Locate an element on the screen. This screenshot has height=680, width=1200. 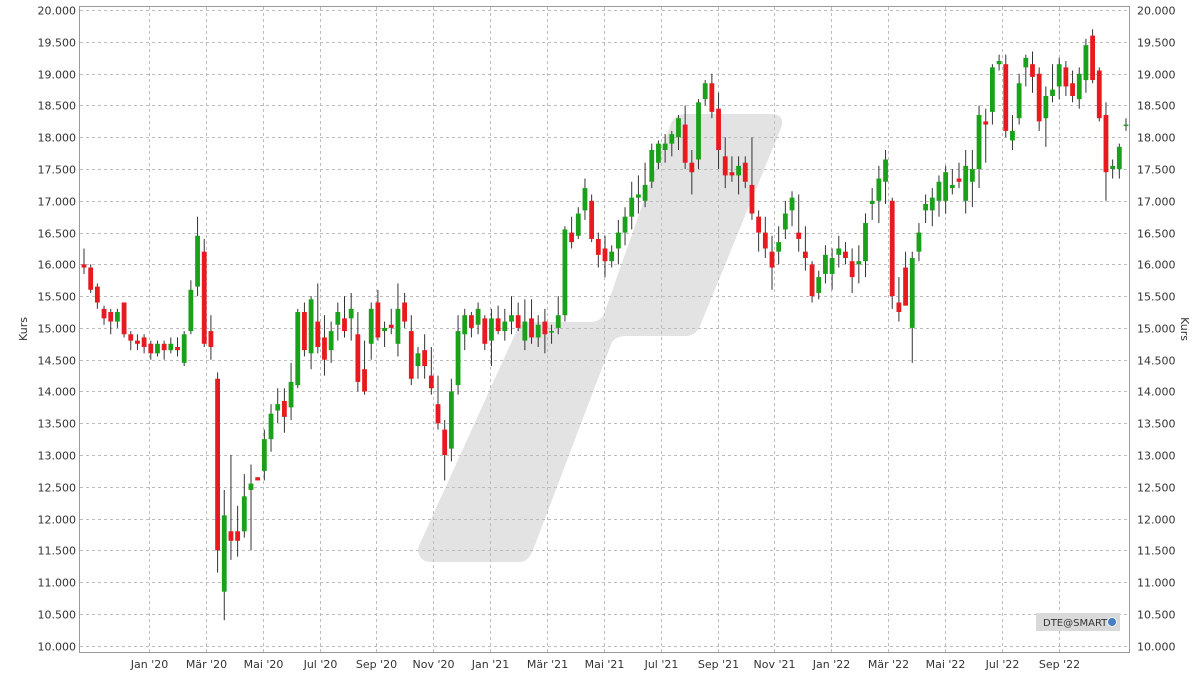
y-tick-label-right: 10.500 is located at coordinates (1156, 615).